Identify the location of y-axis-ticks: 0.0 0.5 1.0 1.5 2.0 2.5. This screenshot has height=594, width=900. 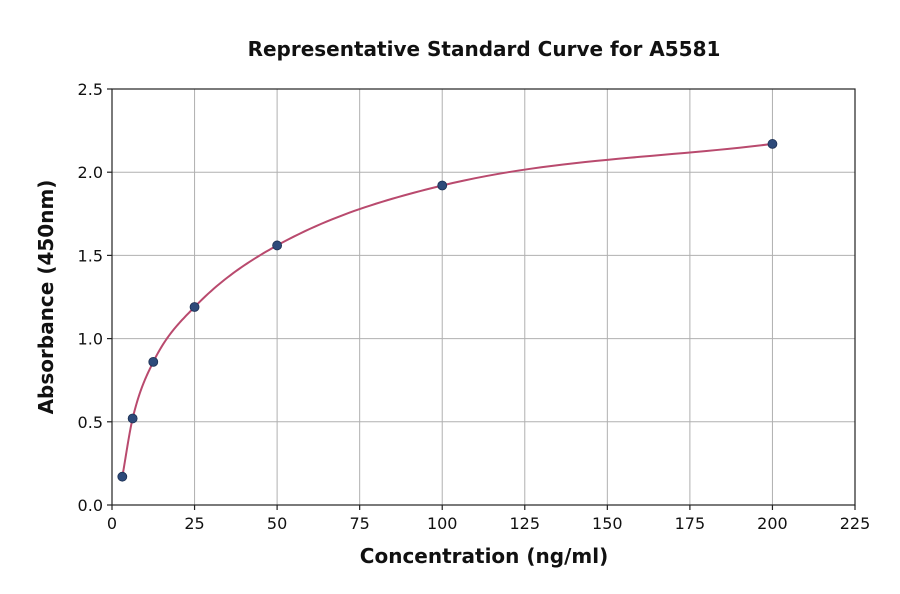
(95, 297).